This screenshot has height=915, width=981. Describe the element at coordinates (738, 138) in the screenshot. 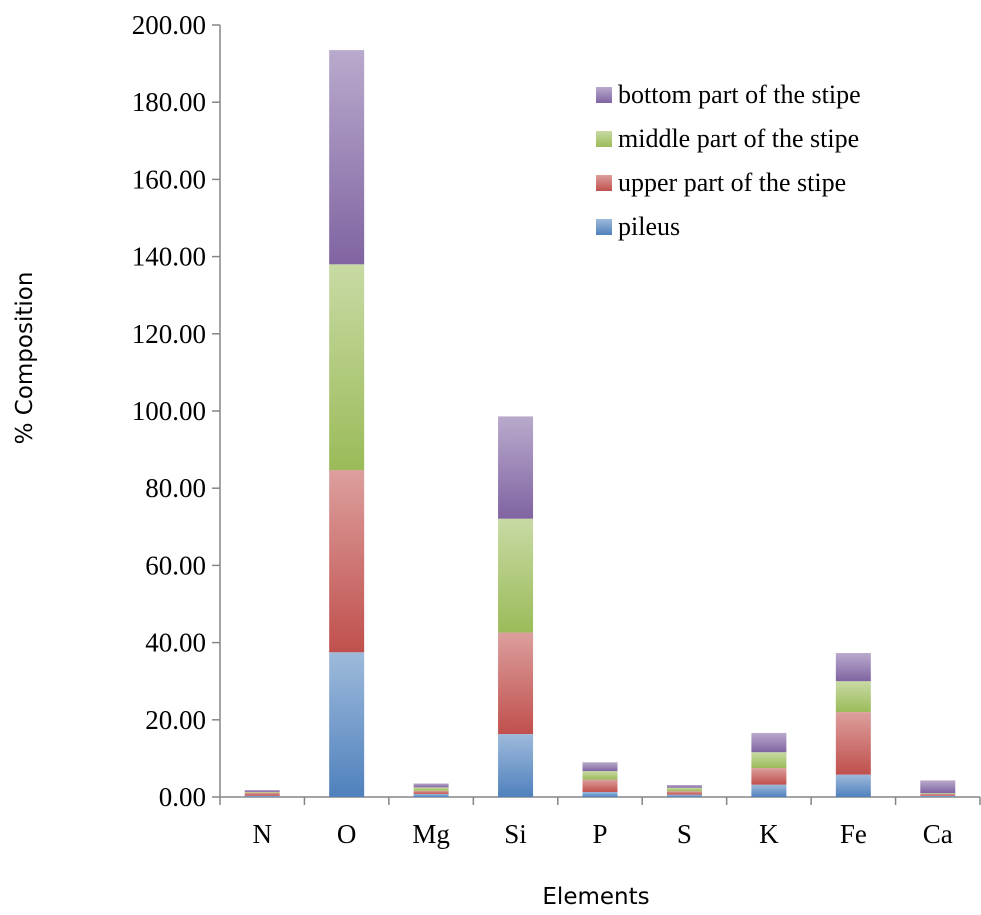

I see `legend-label: middle part of the stipe` at that location.